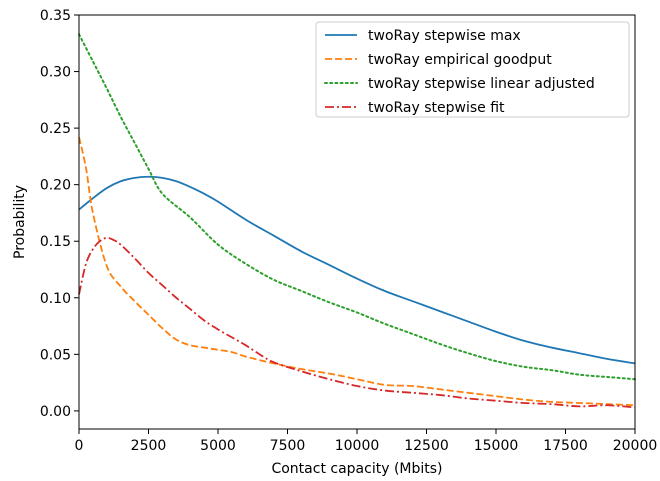  What do you see at coordinates (218, 446) in the screenshot?
I see `x-tick-label: 5000` at bounding box center [218, 446].